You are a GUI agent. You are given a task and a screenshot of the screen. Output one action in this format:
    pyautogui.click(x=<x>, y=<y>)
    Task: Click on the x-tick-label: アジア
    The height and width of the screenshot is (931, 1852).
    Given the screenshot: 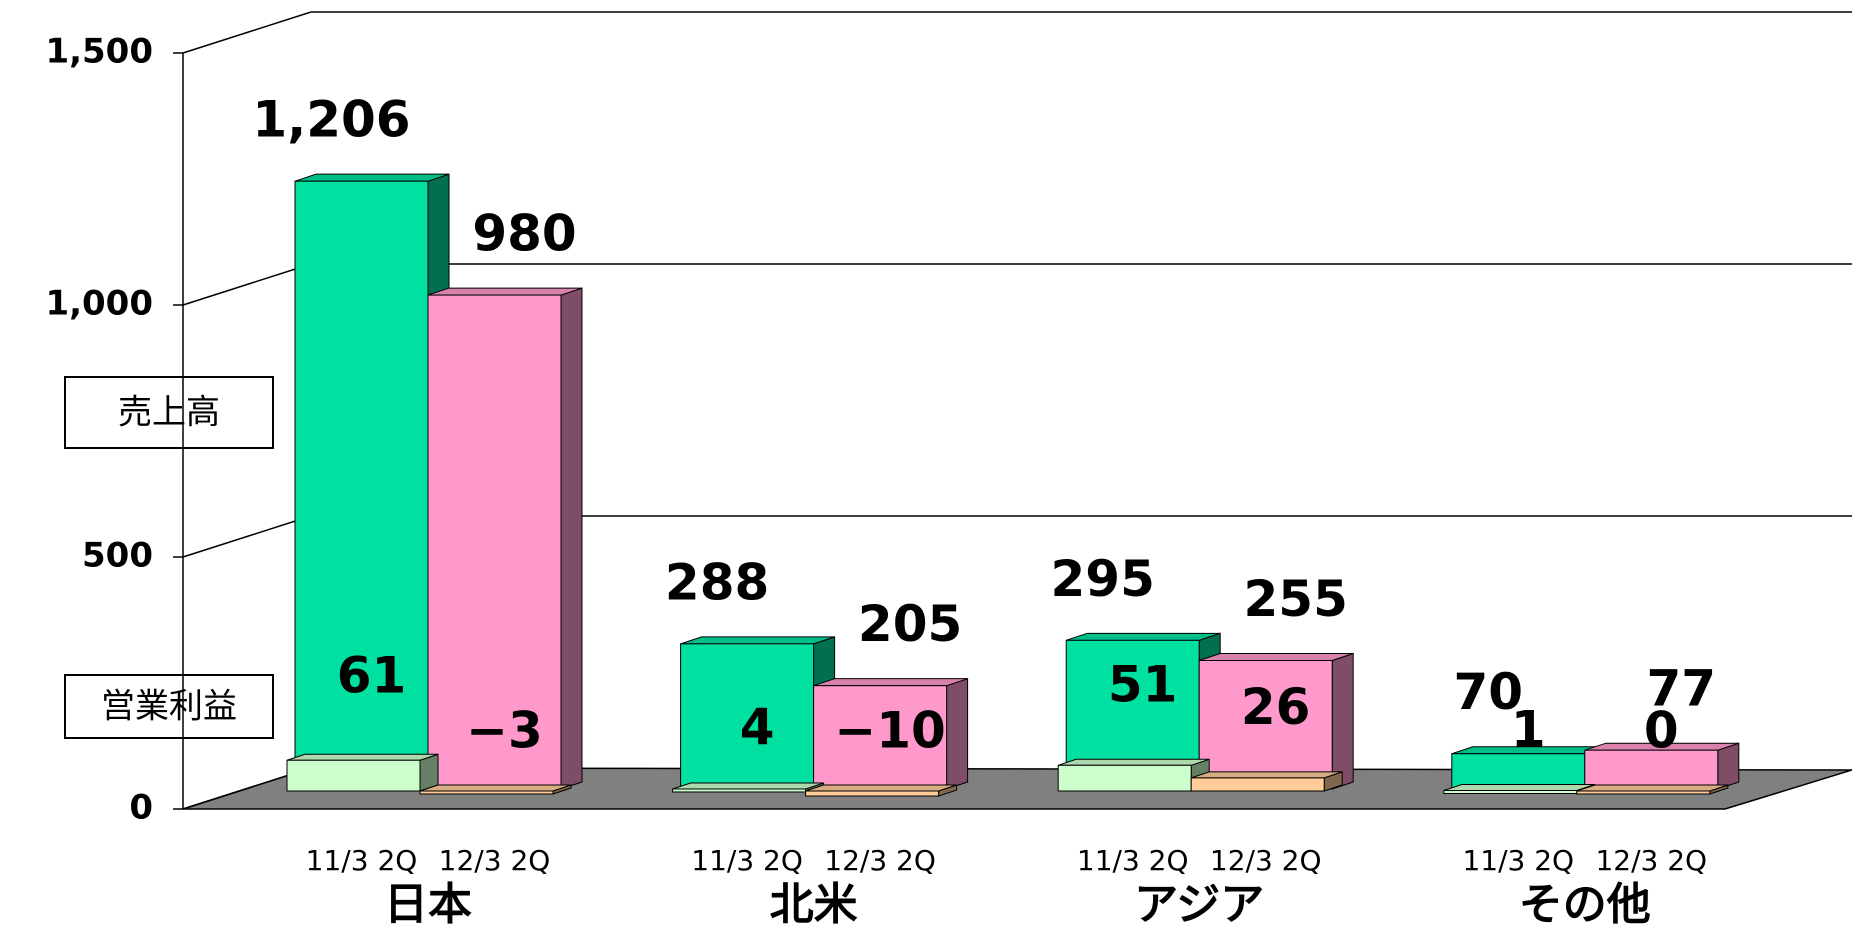 What is the action you would take?
    pyautogui.click(x=1199, y=904)
    